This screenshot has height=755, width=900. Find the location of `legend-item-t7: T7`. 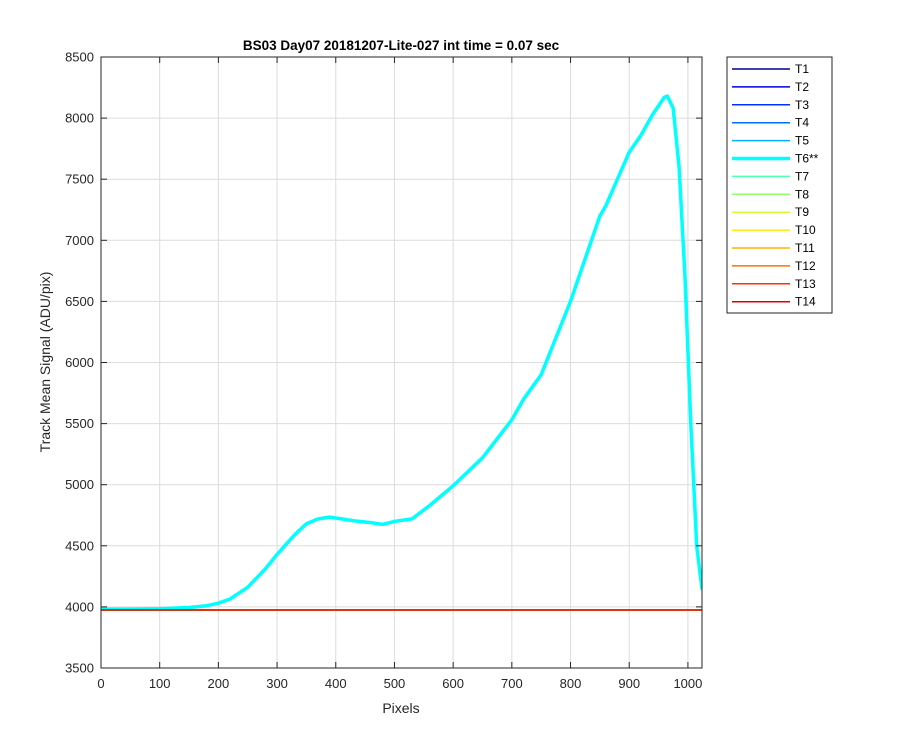

legend-item-t7: T7 is located at coordinates (770, 176).